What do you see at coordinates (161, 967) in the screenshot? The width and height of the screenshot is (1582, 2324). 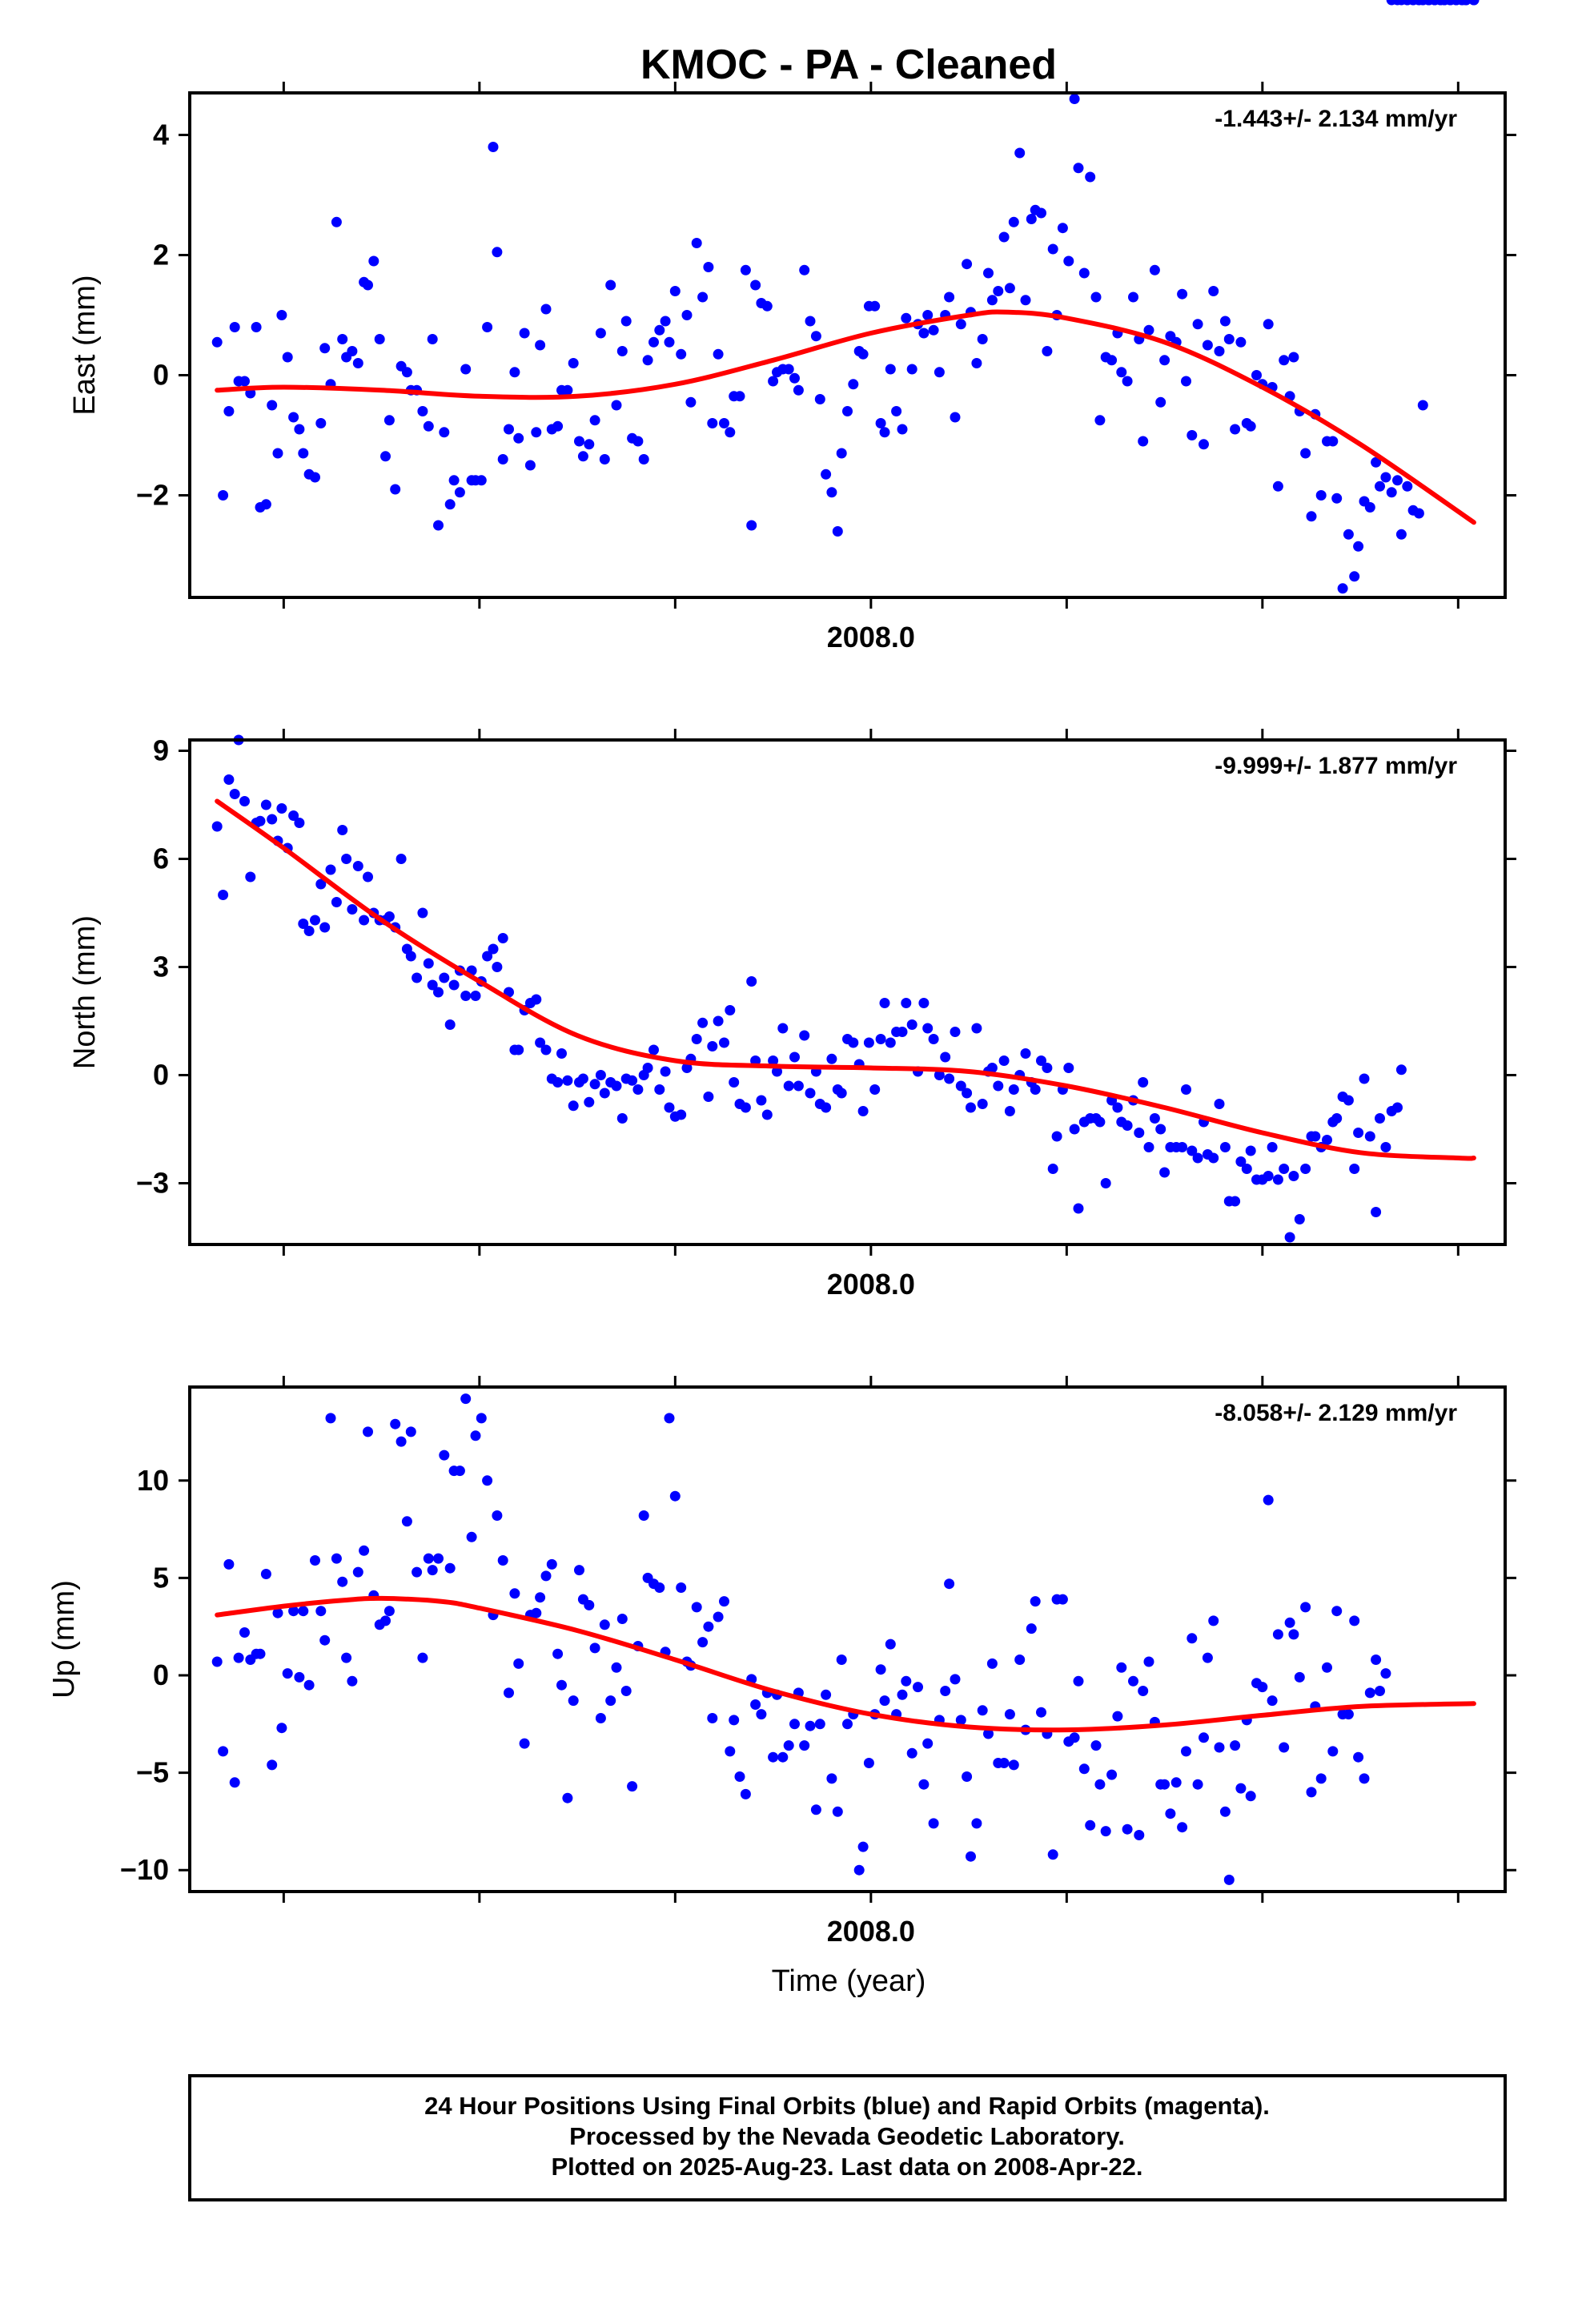 I see `north-y-tick-label: 3` at bounding box center [161, 967].